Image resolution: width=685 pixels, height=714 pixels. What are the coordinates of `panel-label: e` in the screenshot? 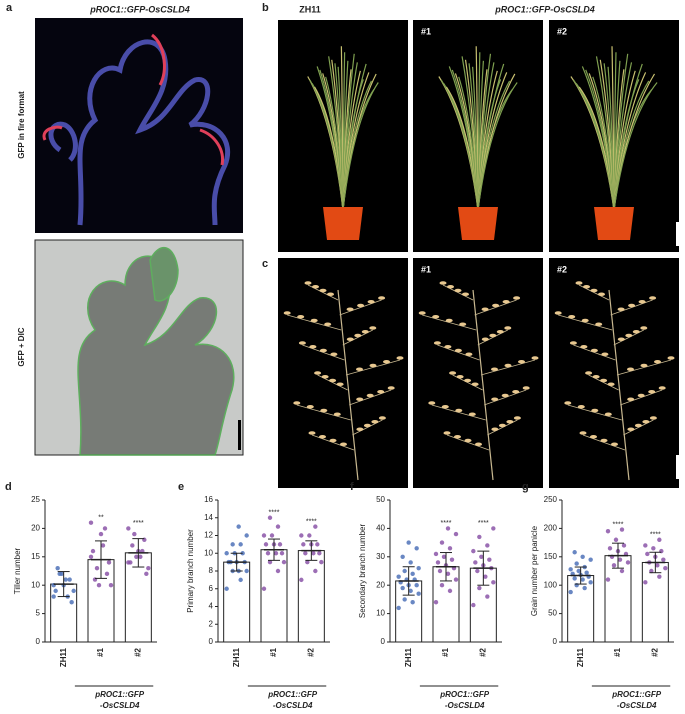 It's located at (181, 487).